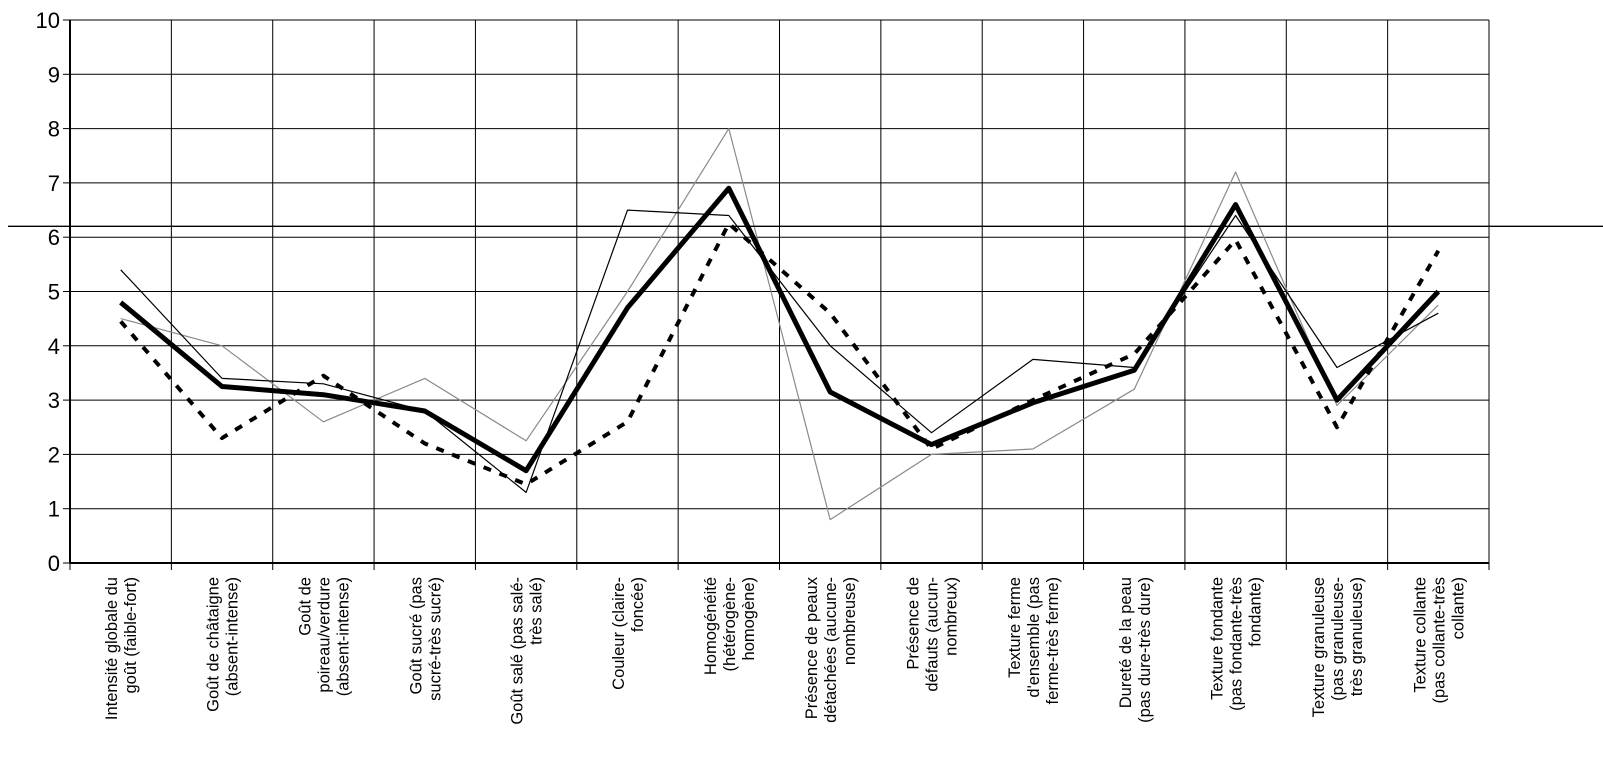 This screenshot has height=779, width=1603. What do you see at coordinates (952, 616) in the screenshot?
I see `x-tick-label-line: nombreux)` at bounding box center [952, 616].